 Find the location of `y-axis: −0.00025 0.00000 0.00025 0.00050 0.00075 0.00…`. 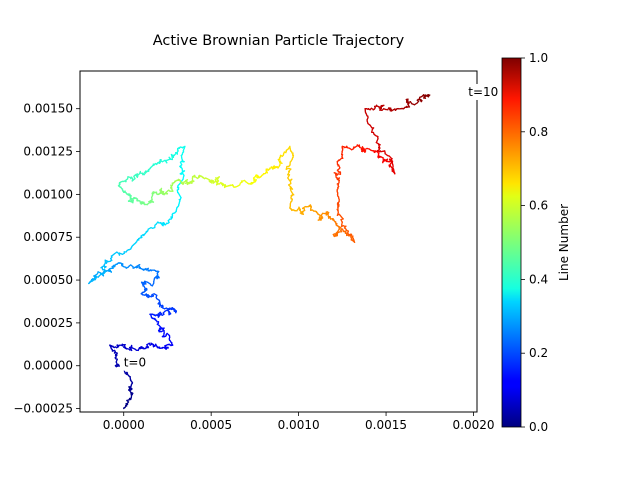

y-axis: −0.00025 0.00000 0.00025 0.00050 0.00075 0.00… is located at coordinates (46, 259).